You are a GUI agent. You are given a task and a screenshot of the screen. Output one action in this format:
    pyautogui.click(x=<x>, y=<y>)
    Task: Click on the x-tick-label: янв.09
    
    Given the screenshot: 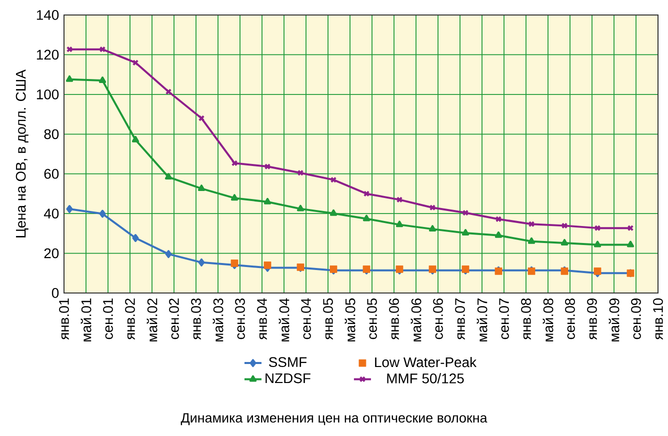 What is the action you would take?
    pyautogui.click(x=592, y=319)
    